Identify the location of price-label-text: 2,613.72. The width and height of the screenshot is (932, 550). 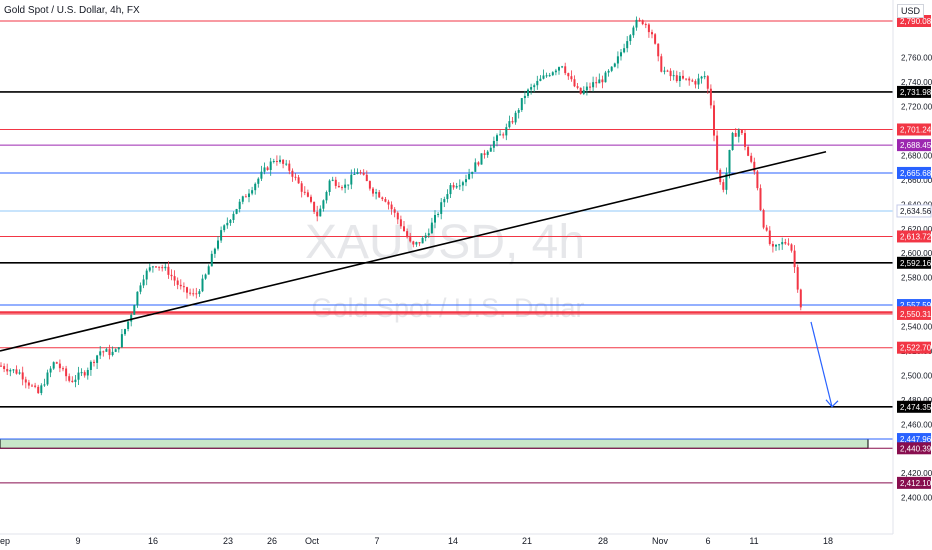
(916, 236).